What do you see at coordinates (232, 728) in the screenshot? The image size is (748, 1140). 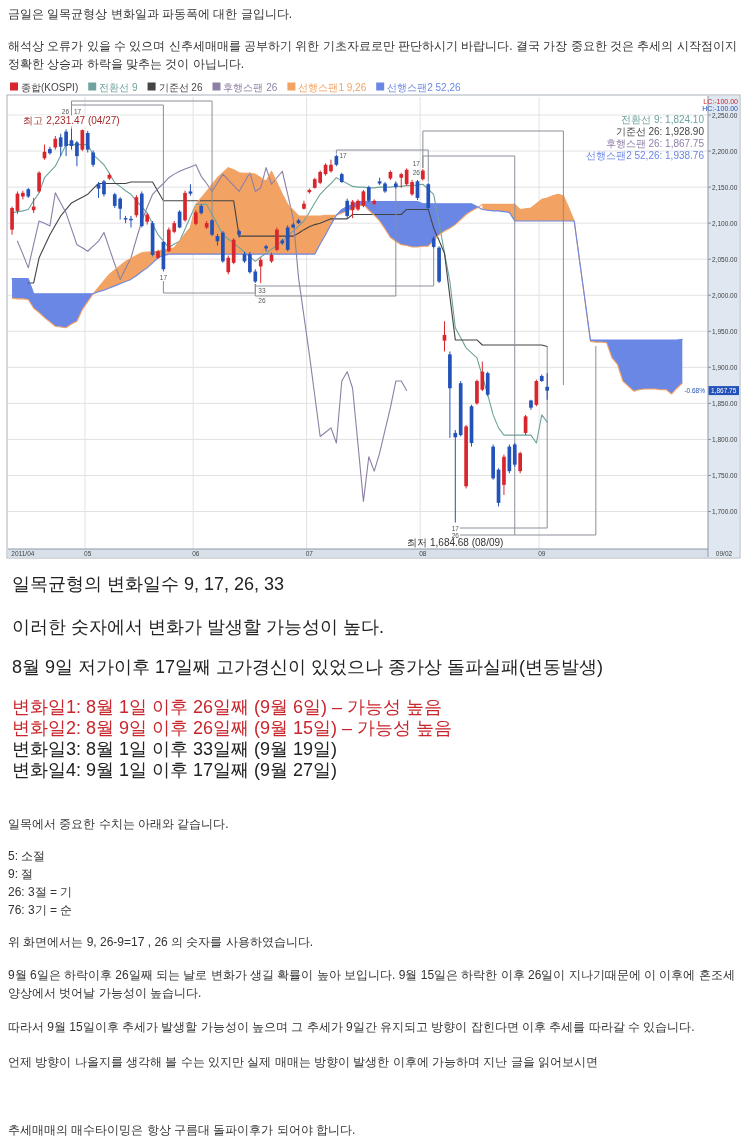 I see `text: 변화일2: 8월 9일 이후 26일째 (9월 15일) – 가능성 높음` at bounding box center [232, 728].